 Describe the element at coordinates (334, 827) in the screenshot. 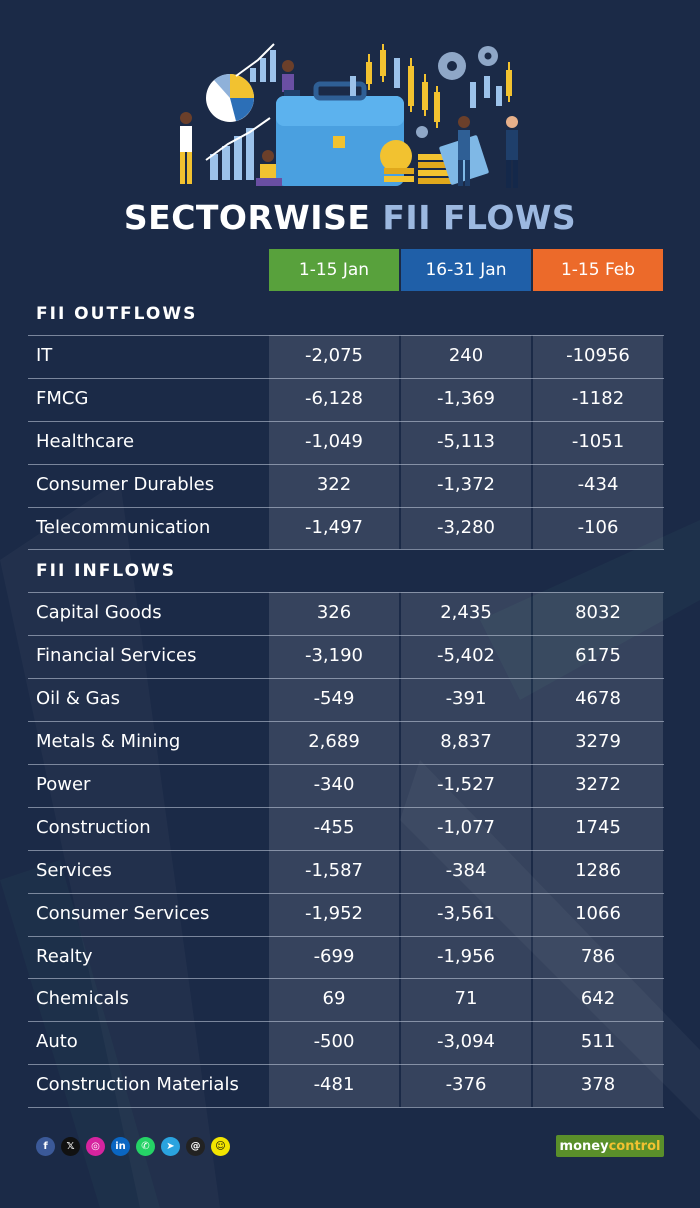

I see `table-cell: -455` at that location.